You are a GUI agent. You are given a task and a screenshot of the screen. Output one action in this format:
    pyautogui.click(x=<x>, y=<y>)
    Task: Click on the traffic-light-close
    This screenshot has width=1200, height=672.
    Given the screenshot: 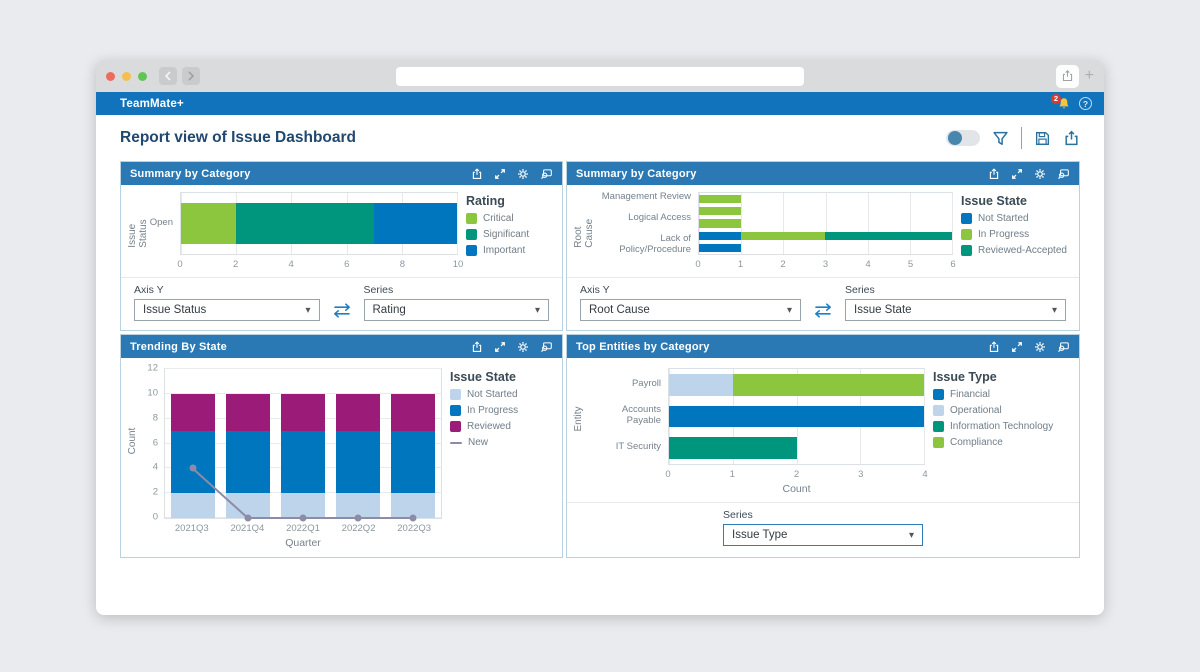 What is the action you would take?
    pyautogui.click(x=110, y=76)
    